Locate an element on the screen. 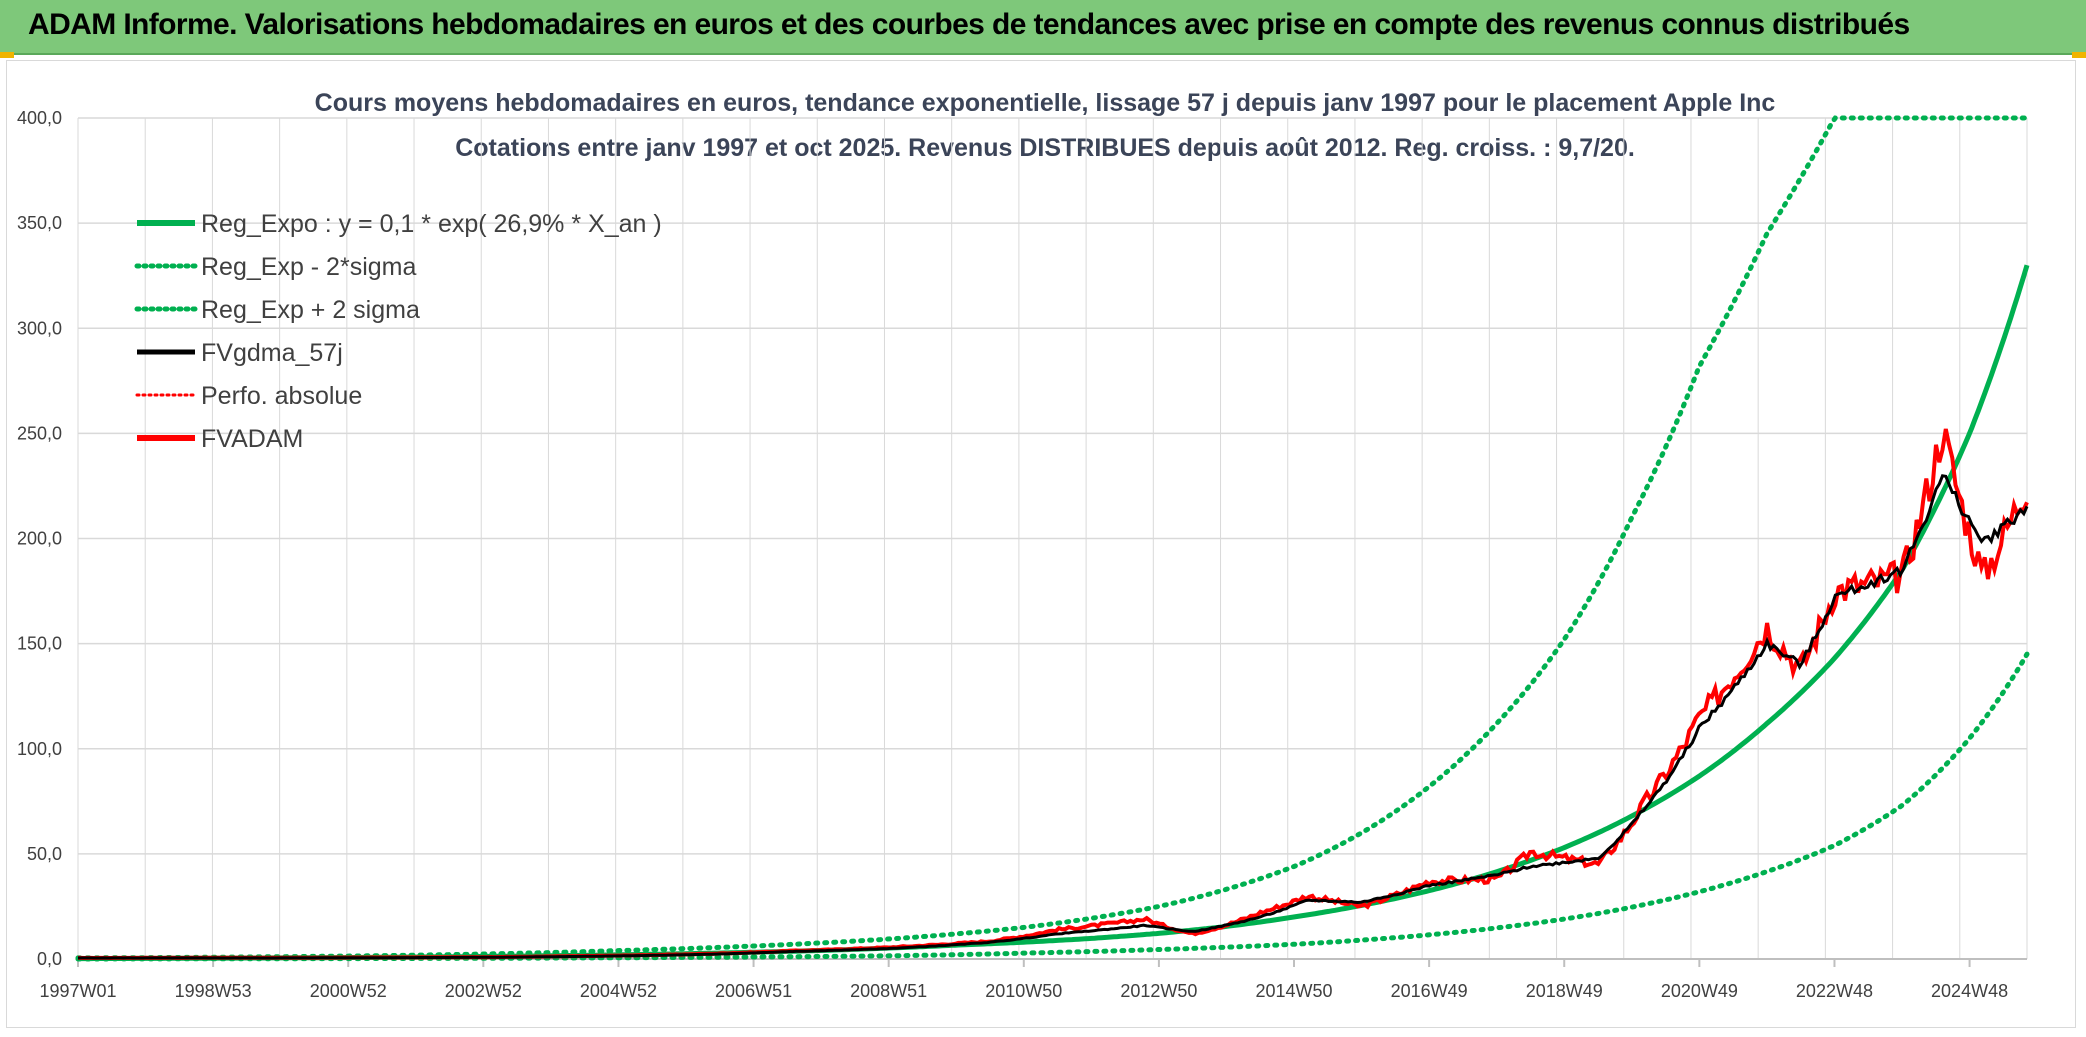  y-tick-label: 350,0 is located at coordinates (39, 223).